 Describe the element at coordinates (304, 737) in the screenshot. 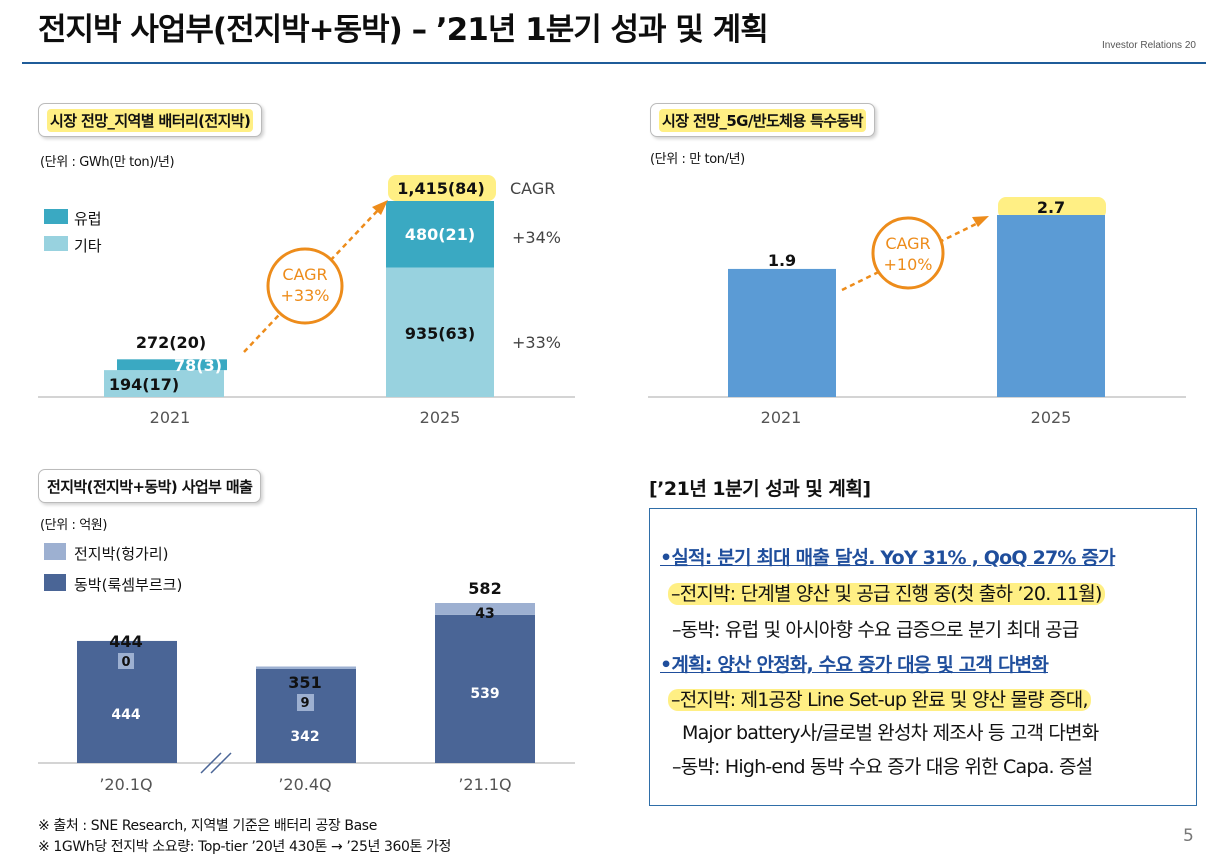

I see `label-20-4q-luxembourg: 342` at that location.